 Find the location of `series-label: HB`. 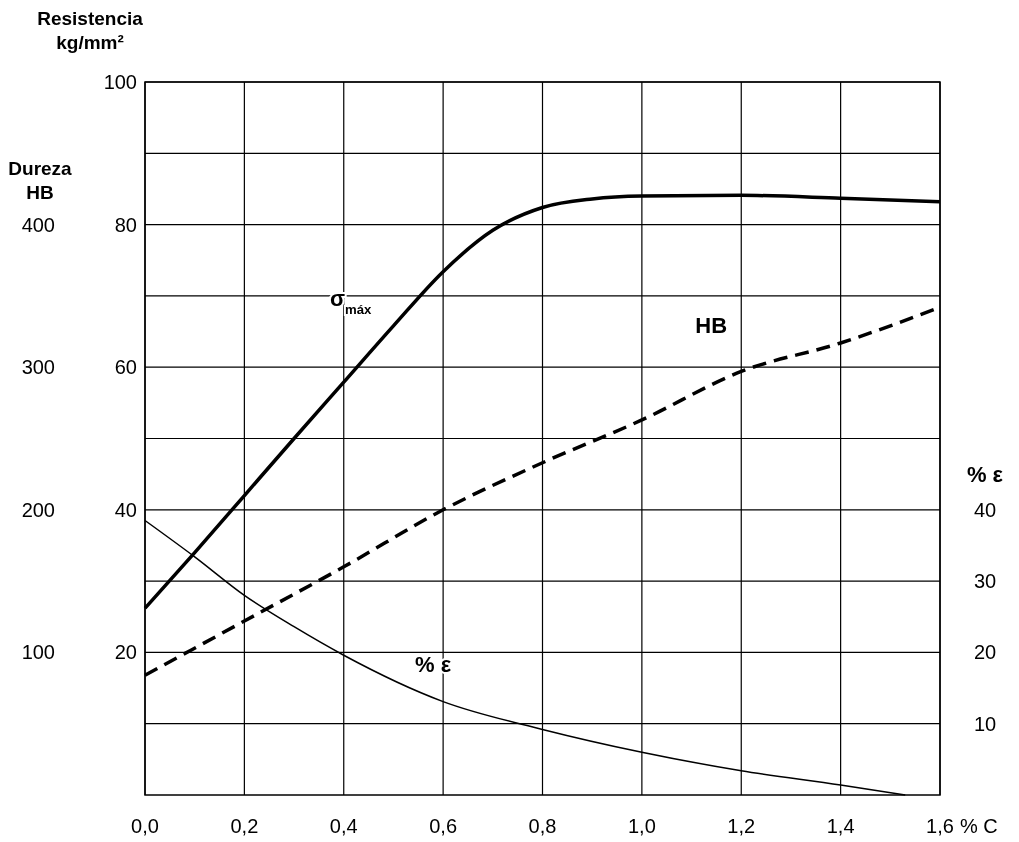

series-label: HB is located at coordinates (711, 326).